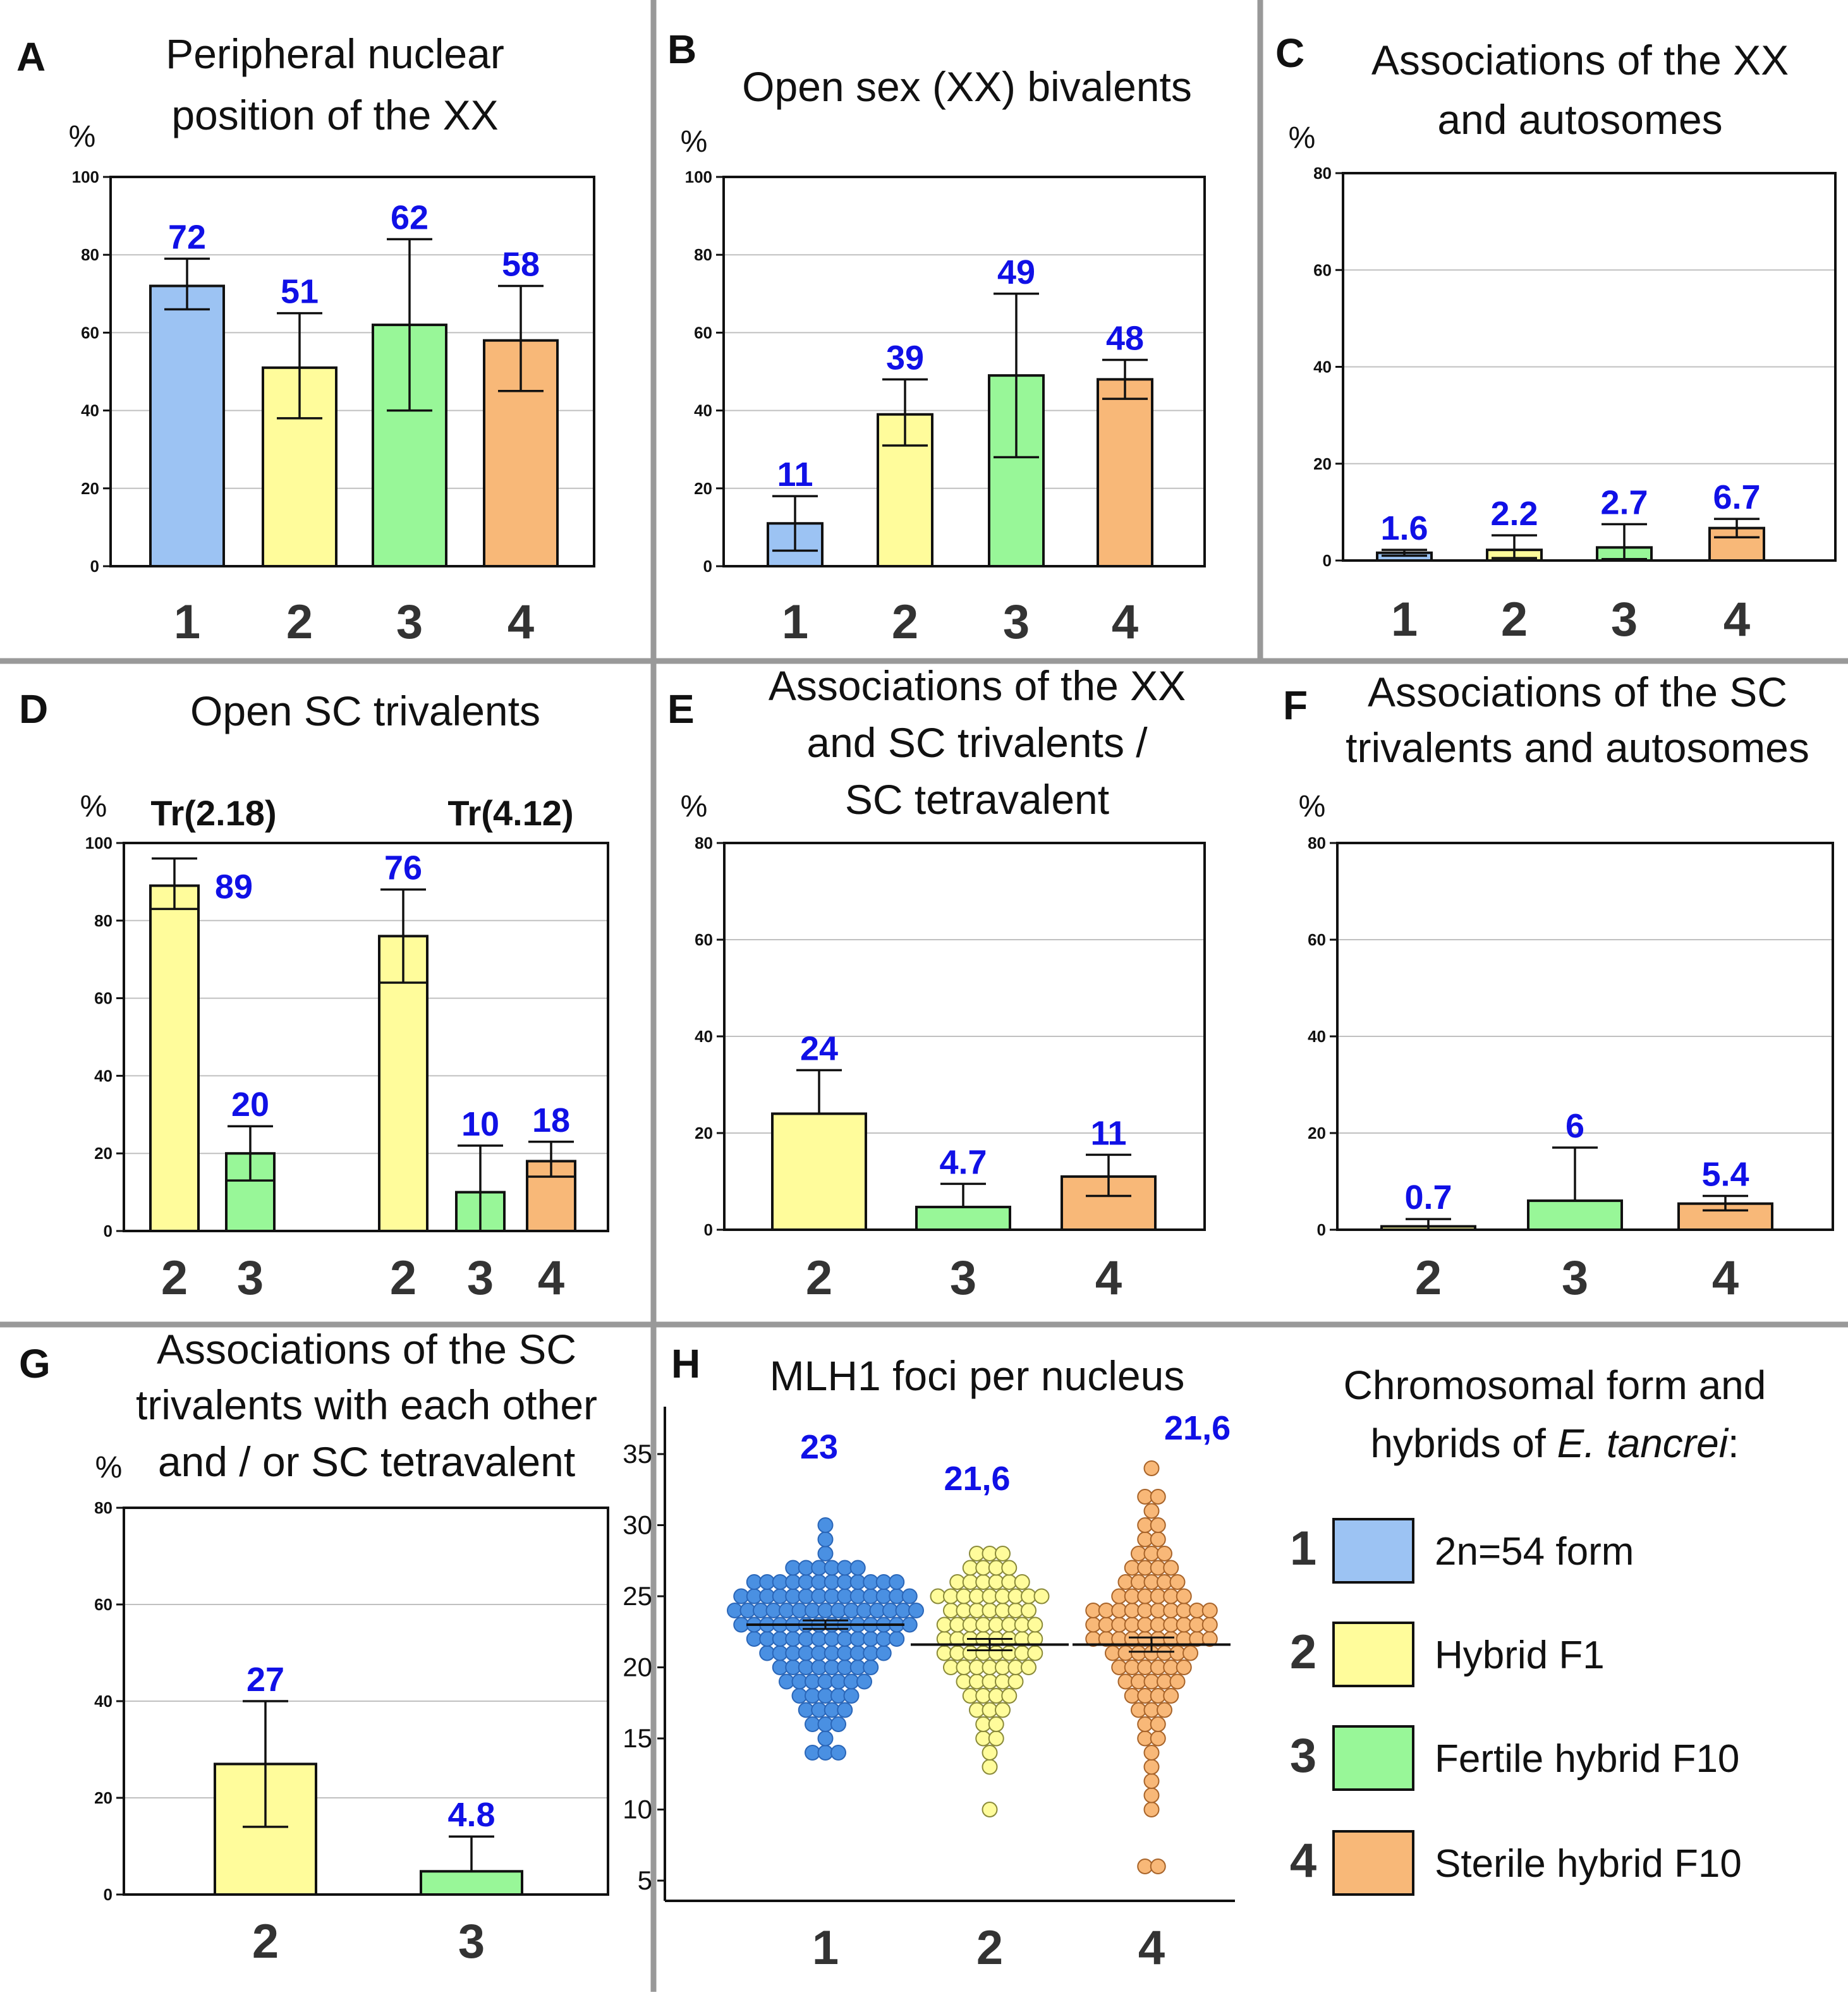 This screenshot has width=1848, height=1995. Describe the element at coordinates (33, 709) in the screenshot. I see `panel-letter: D` at that location.